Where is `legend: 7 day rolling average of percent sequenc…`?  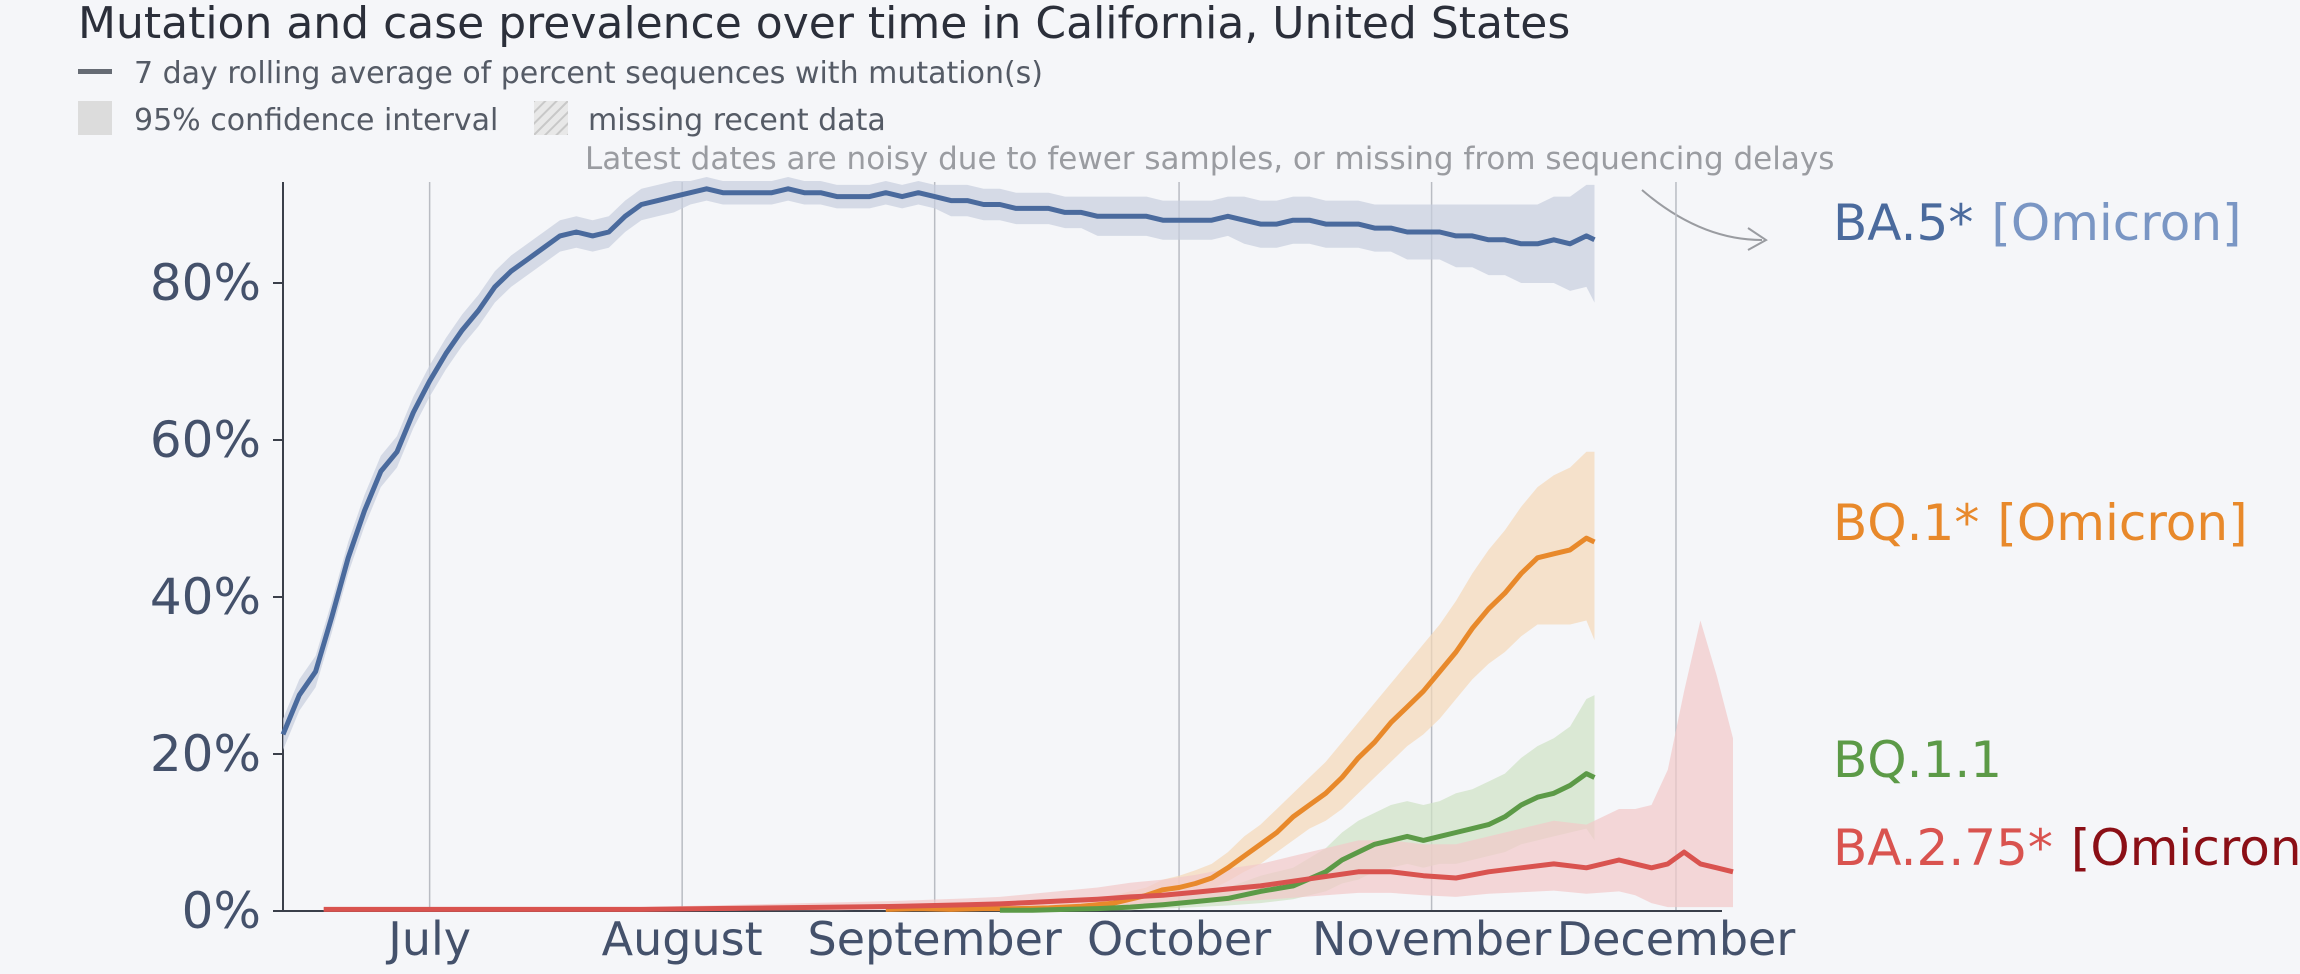
legend: 7 day rolling average of percent sequenc… is located at coordinates (560, 97).